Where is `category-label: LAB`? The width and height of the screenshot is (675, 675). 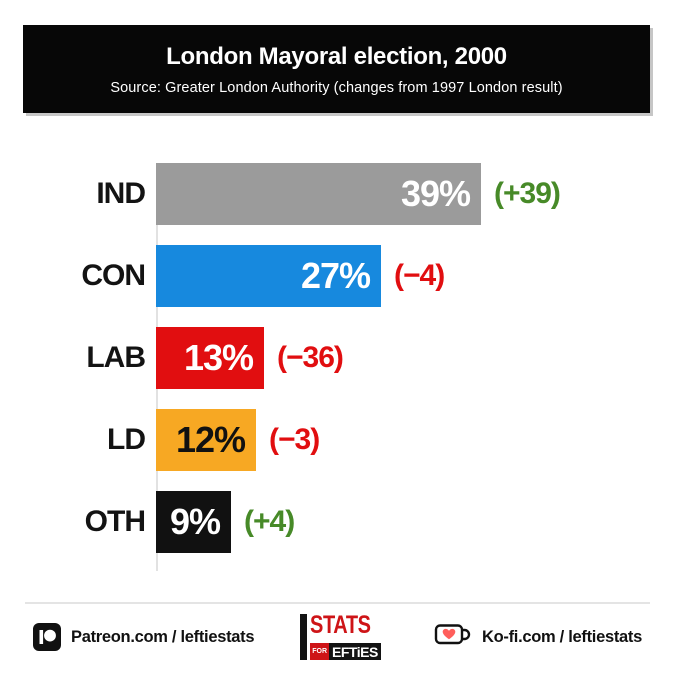 category-label: LAB is located at coordinates (116, 357).